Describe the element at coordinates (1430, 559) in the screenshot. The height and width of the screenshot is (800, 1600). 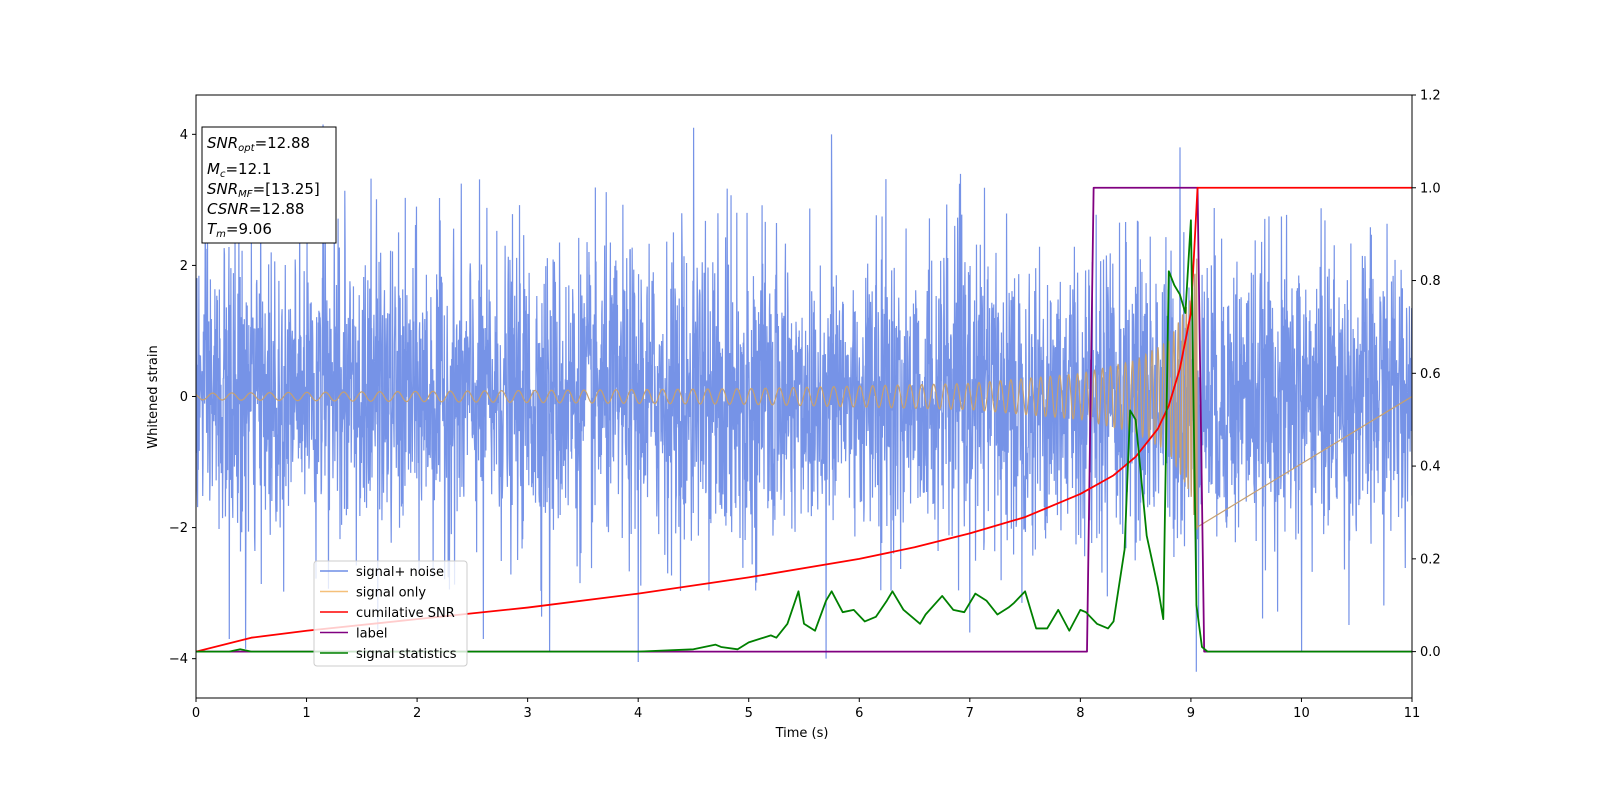
I see `y2-tick-label: 0.2` at that location.